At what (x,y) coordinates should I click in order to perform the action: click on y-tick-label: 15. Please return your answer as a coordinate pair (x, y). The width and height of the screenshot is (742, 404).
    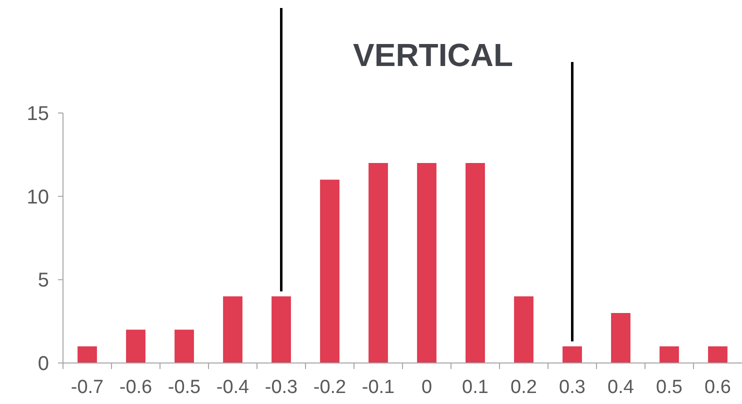
    Looking at the image, I should click on (37, 114).